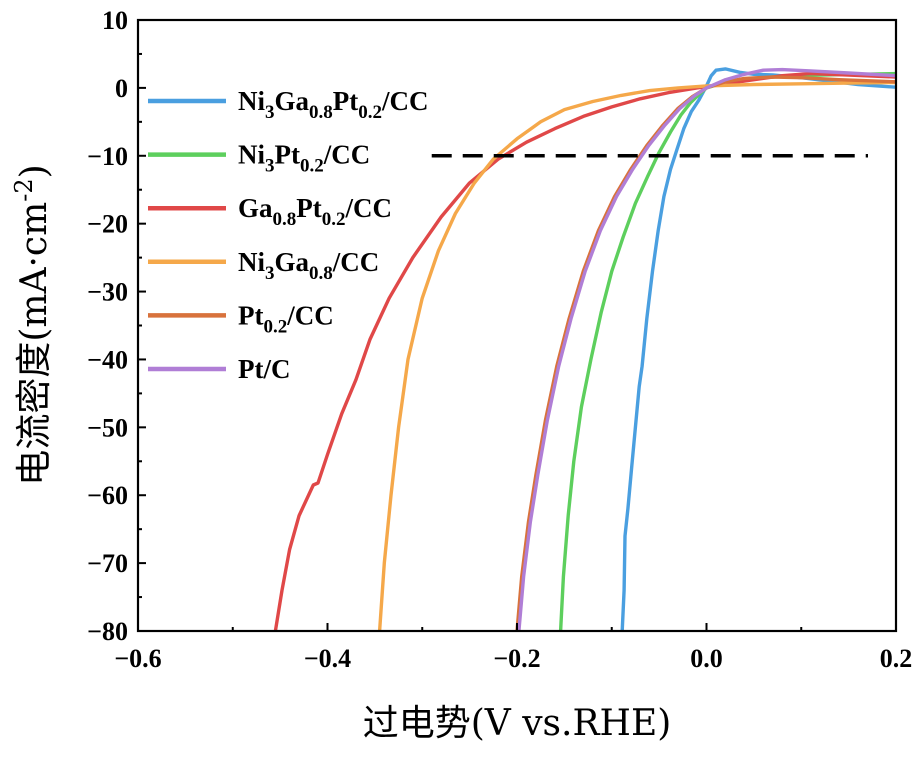 Image resolution: width=924 pixels, height=759 pixels. Describe the element at coordinates (286, 318) in the screenshot. I see `legend-label: Pt0.2/CC` at that location.